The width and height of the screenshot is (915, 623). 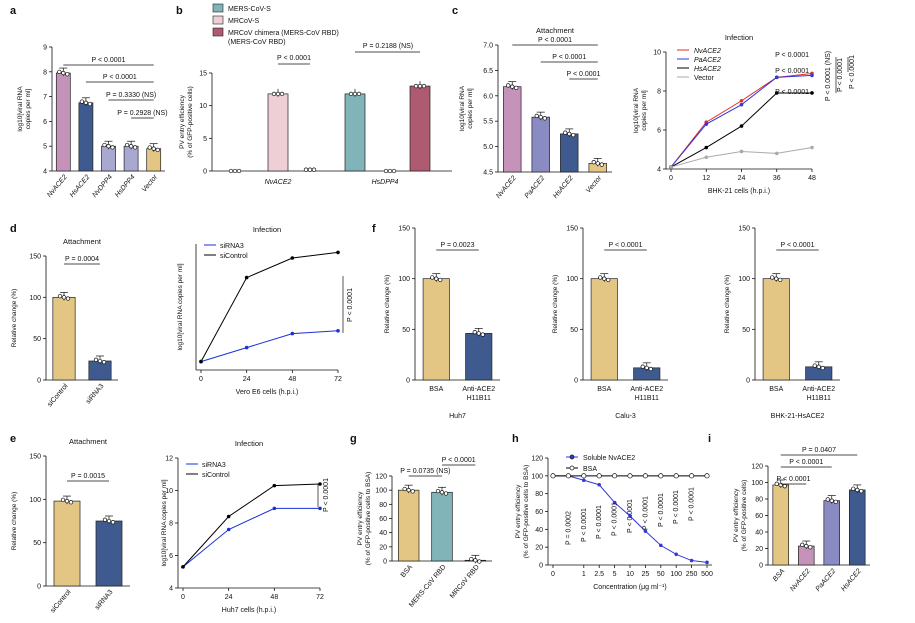 What do you see at coordinates (216, 475) in the screenshot?
I see `e2-legend-label: siControl` at bounding box center [216, 475].